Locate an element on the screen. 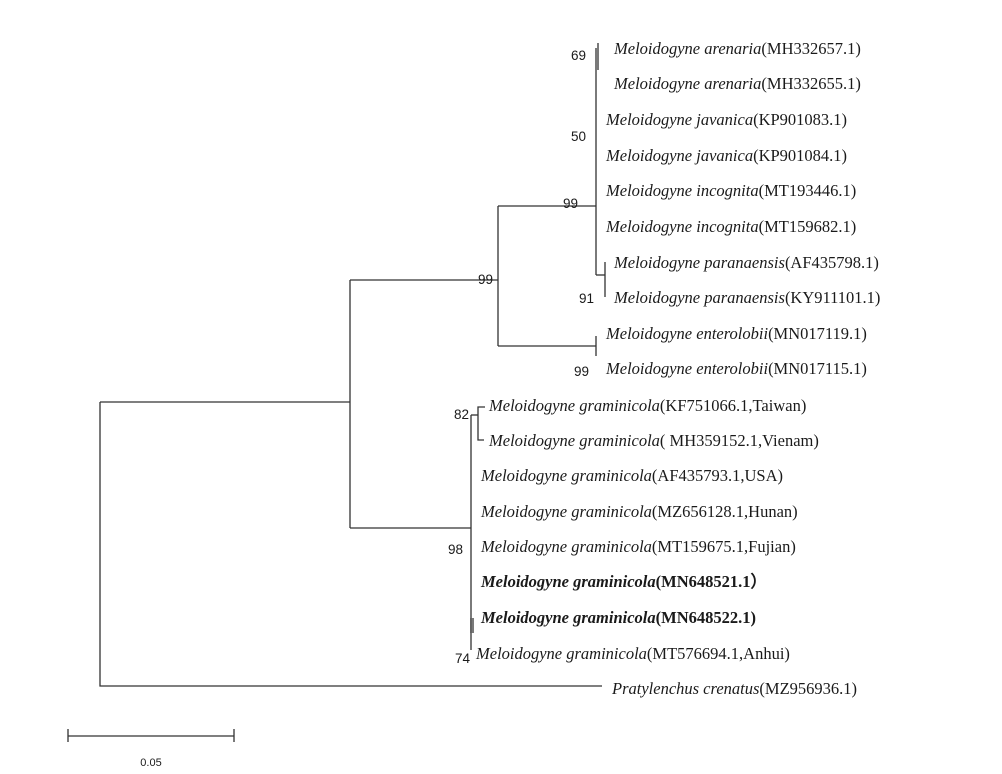  scale-bar: 0.05 is located at coordinates (151, 749).